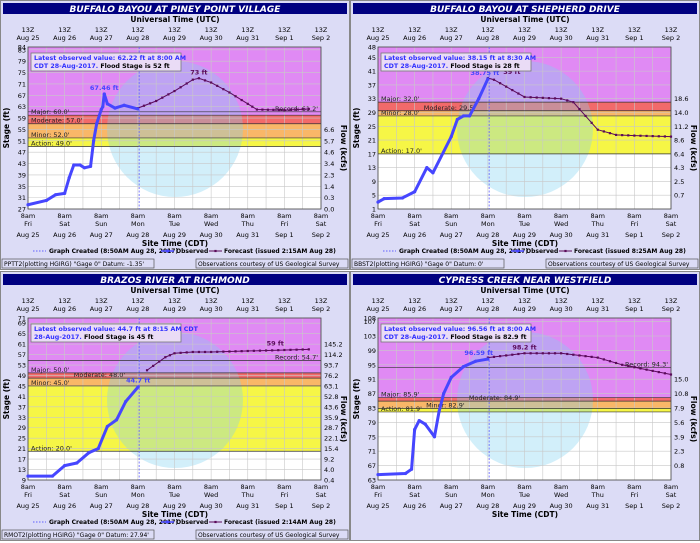 The image size is (700, 543). Describe the element at coordinates (561, 495) in the screenshot. I see `local-tick-day: Wed` at that location.